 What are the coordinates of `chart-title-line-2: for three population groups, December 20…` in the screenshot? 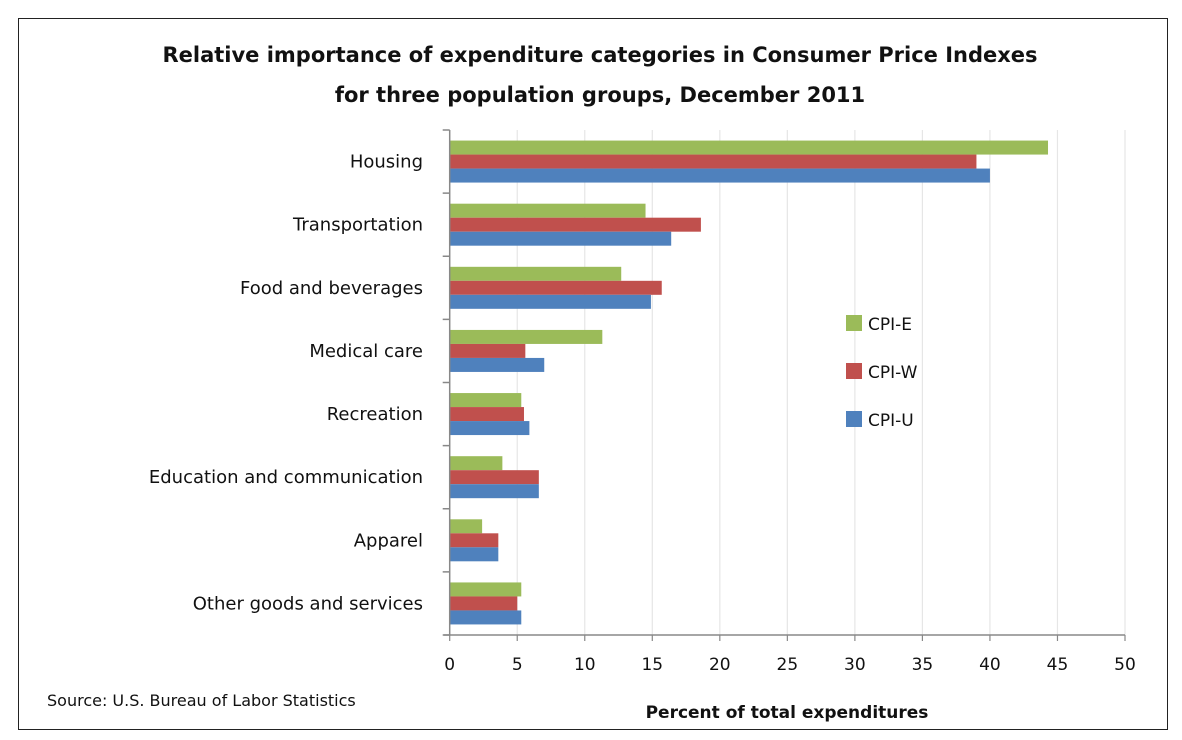 It's located at (600, 95).